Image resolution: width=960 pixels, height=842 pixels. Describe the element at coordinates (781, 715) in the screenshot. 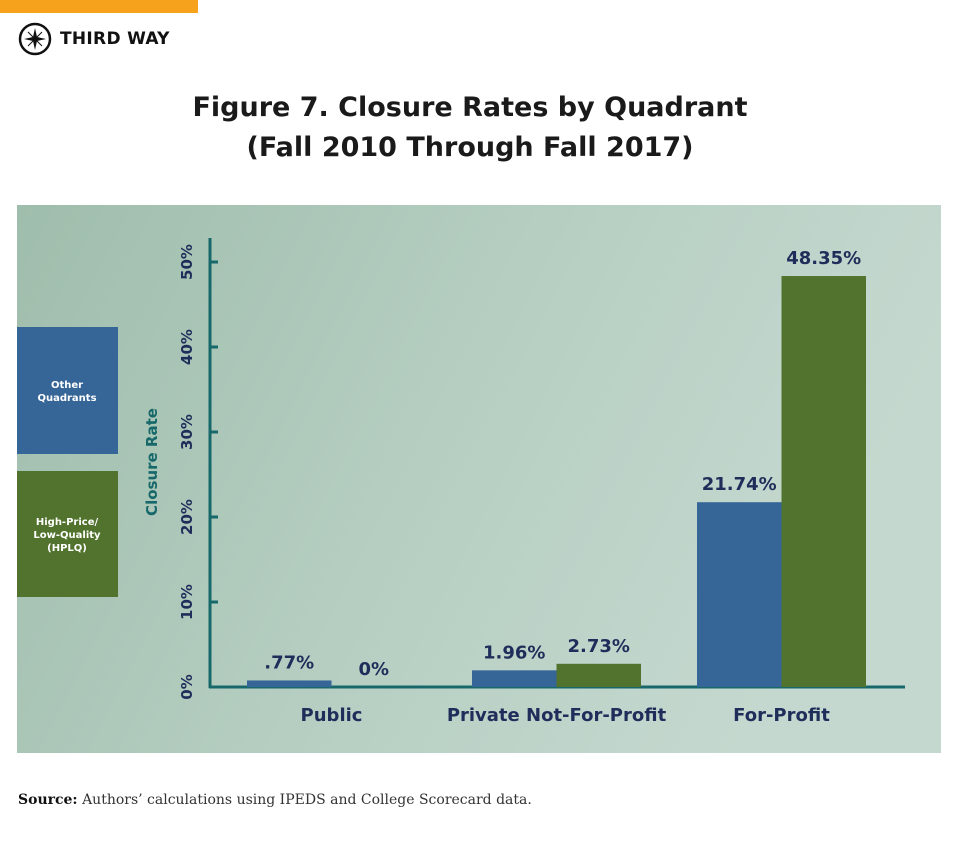

I see `x-tick-label: For-Profit` at that location.